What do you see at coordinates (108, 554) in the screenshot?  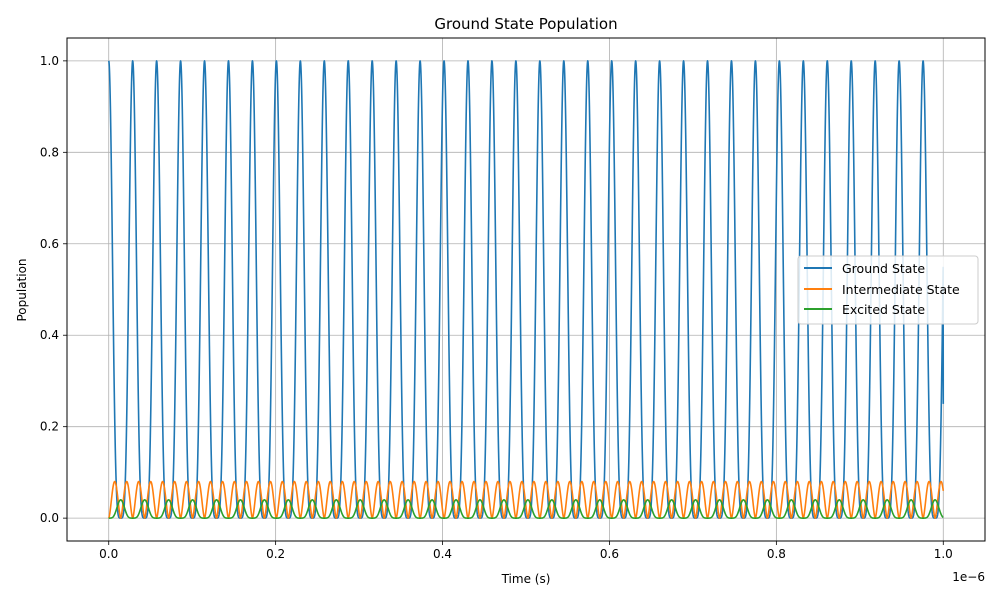 I see `x-tick-label: 0.0` at bounding box center [108, 554].